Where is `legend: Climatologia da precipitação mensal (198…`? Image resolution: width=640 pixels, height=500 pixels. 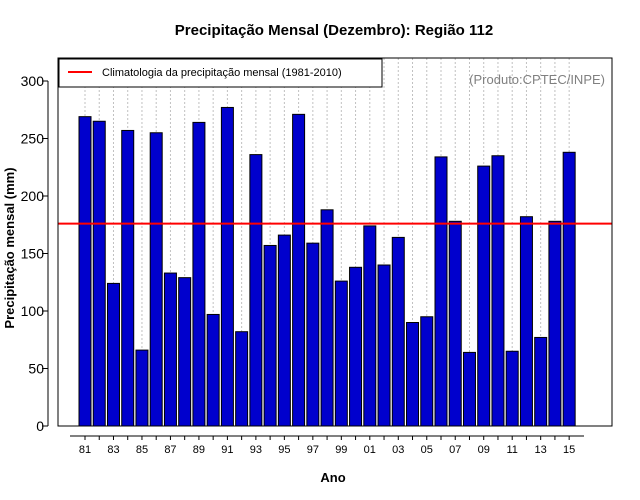
legend: Climatologia da precipitação mensal (198… is located at coordinates (220, 73).